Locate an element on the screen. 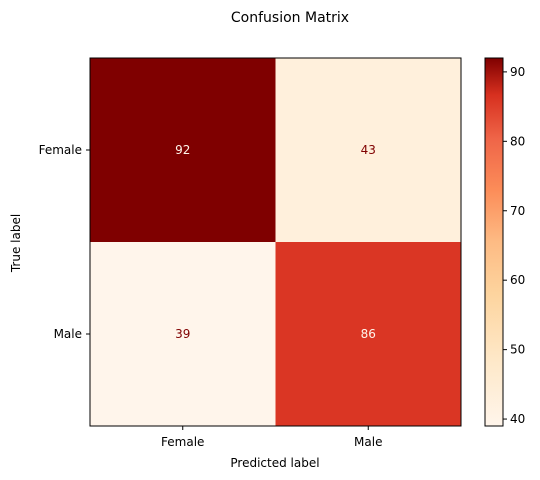 This screenshot has width=540, height=480. x-axis-label: Predicted label is located at coordinates (274, 463).